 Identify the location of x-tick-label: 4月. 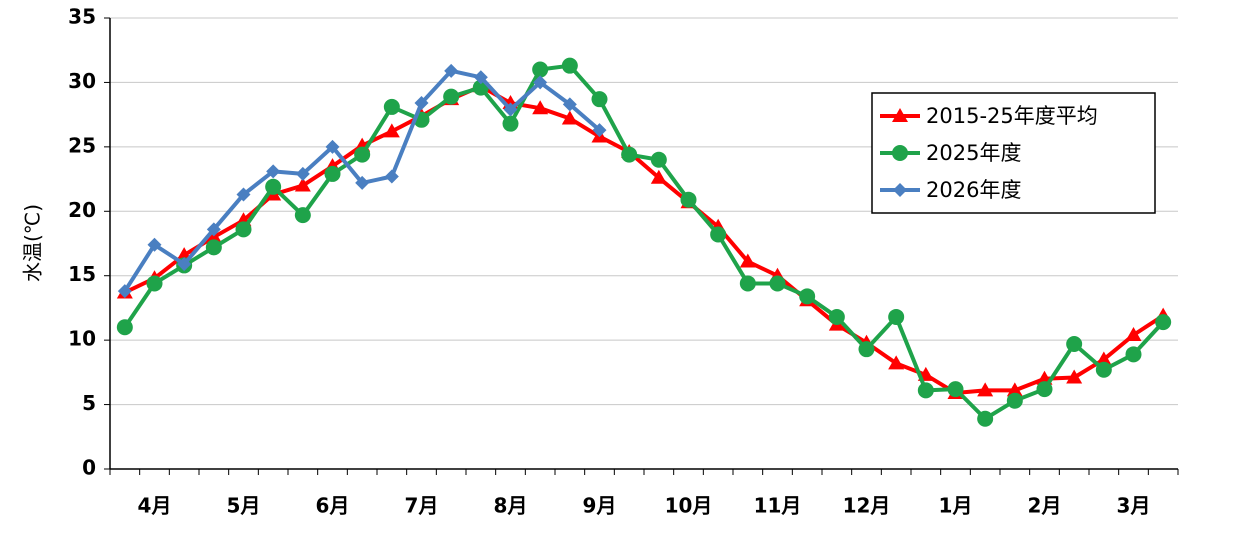
(155, 506).